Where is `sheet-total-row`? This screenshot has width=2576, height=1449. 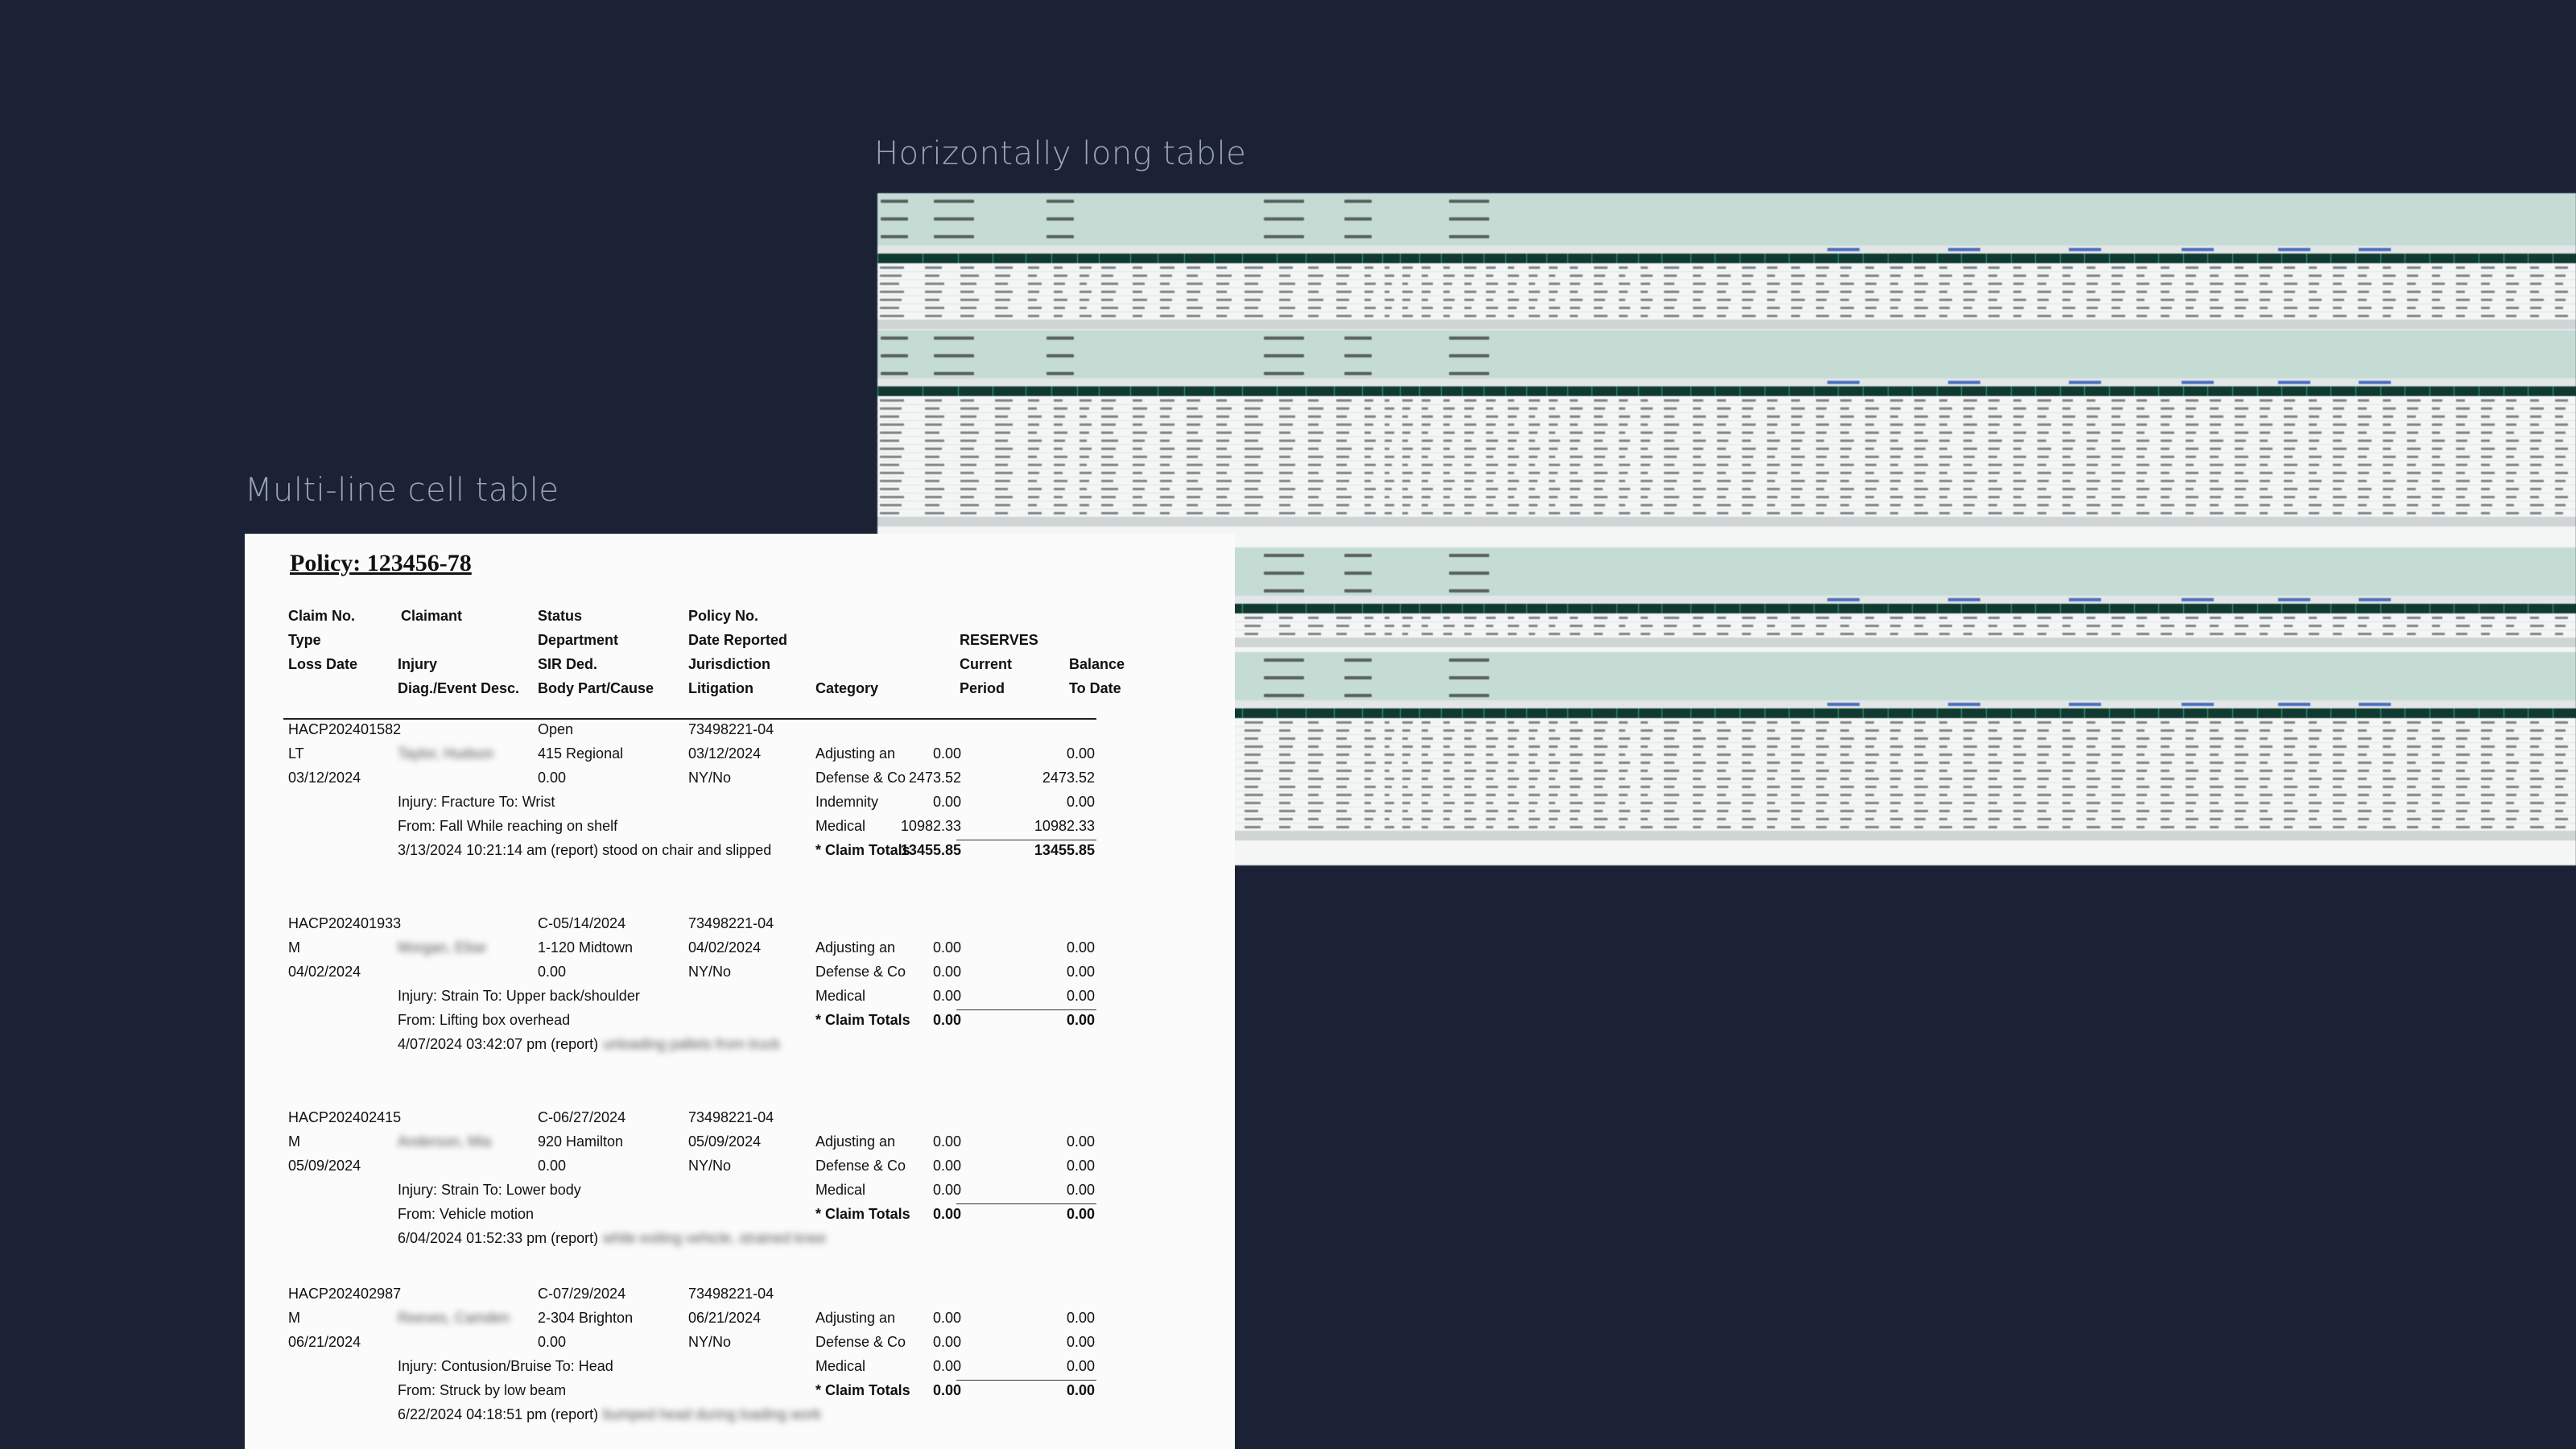
sheet-total-row is located at coordinates (1726, 324).